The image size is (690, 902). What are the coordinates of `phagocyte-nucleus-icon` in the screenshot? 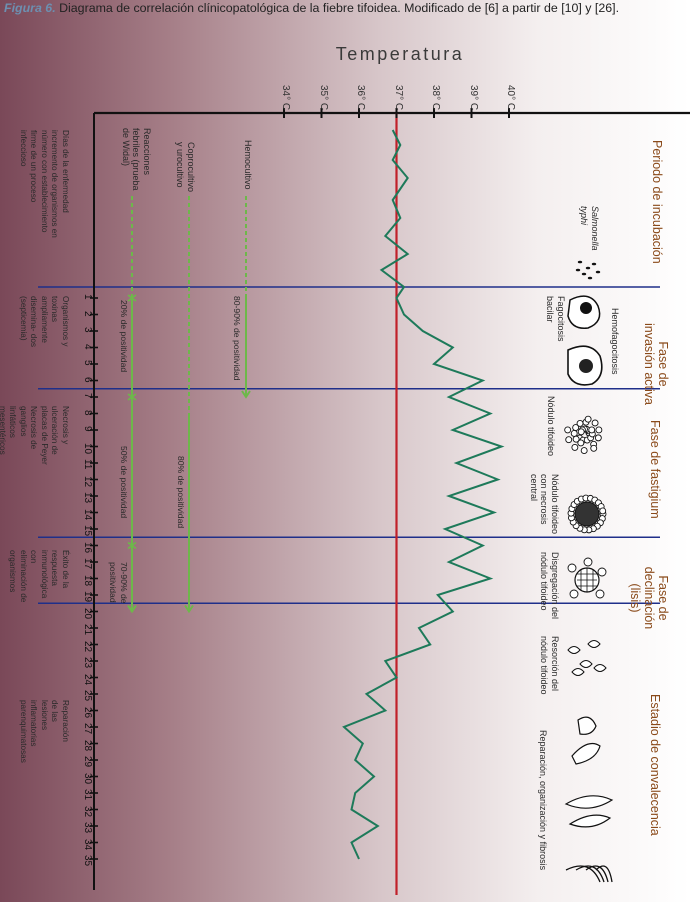 It's located at (586, 308).